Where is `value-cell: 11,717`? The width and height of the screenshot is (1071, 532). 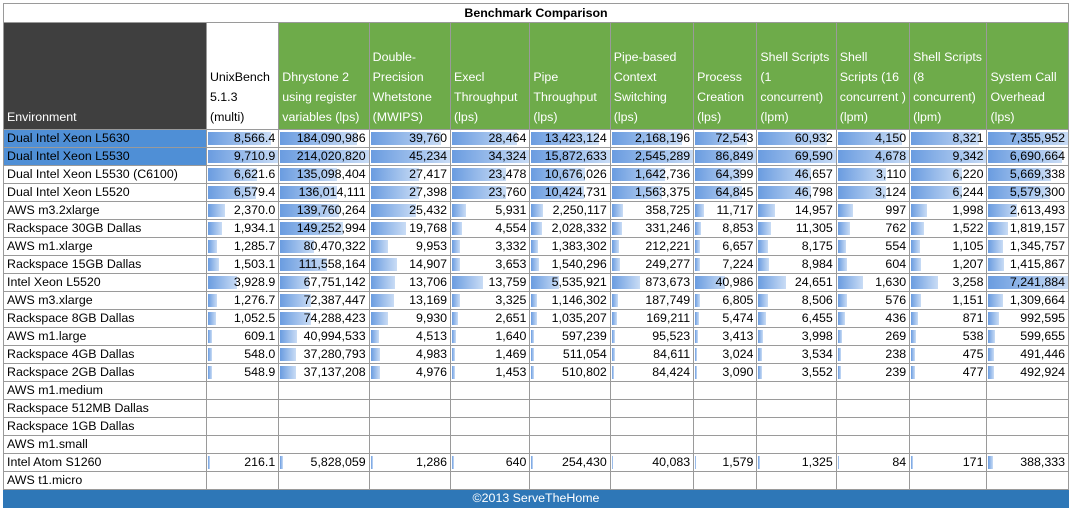
value-cell: 11,717 is located at coordinates (725, 210).